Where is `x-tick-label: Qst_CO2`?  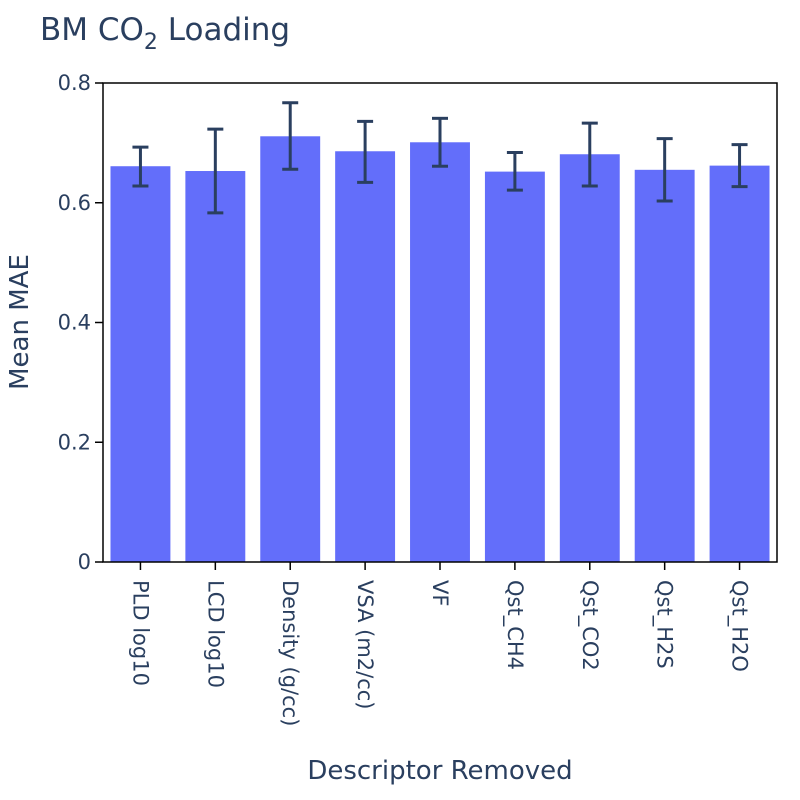 x-tick-label: Qst_CO2 is located at coordinates (589, 625).